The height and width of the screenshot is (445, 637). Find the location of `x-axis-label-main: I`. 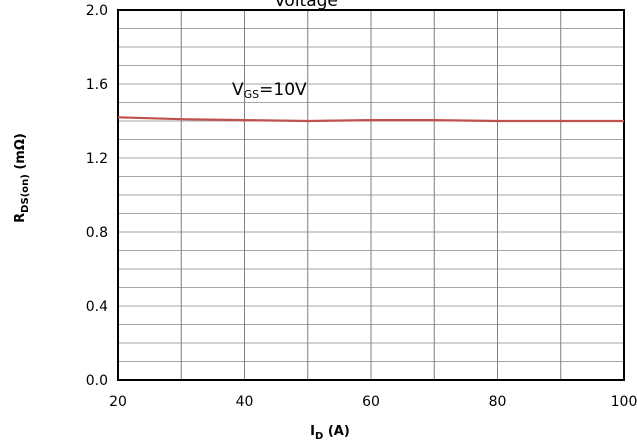

x-axis-label-main: I is located at coordinates (312, 431).